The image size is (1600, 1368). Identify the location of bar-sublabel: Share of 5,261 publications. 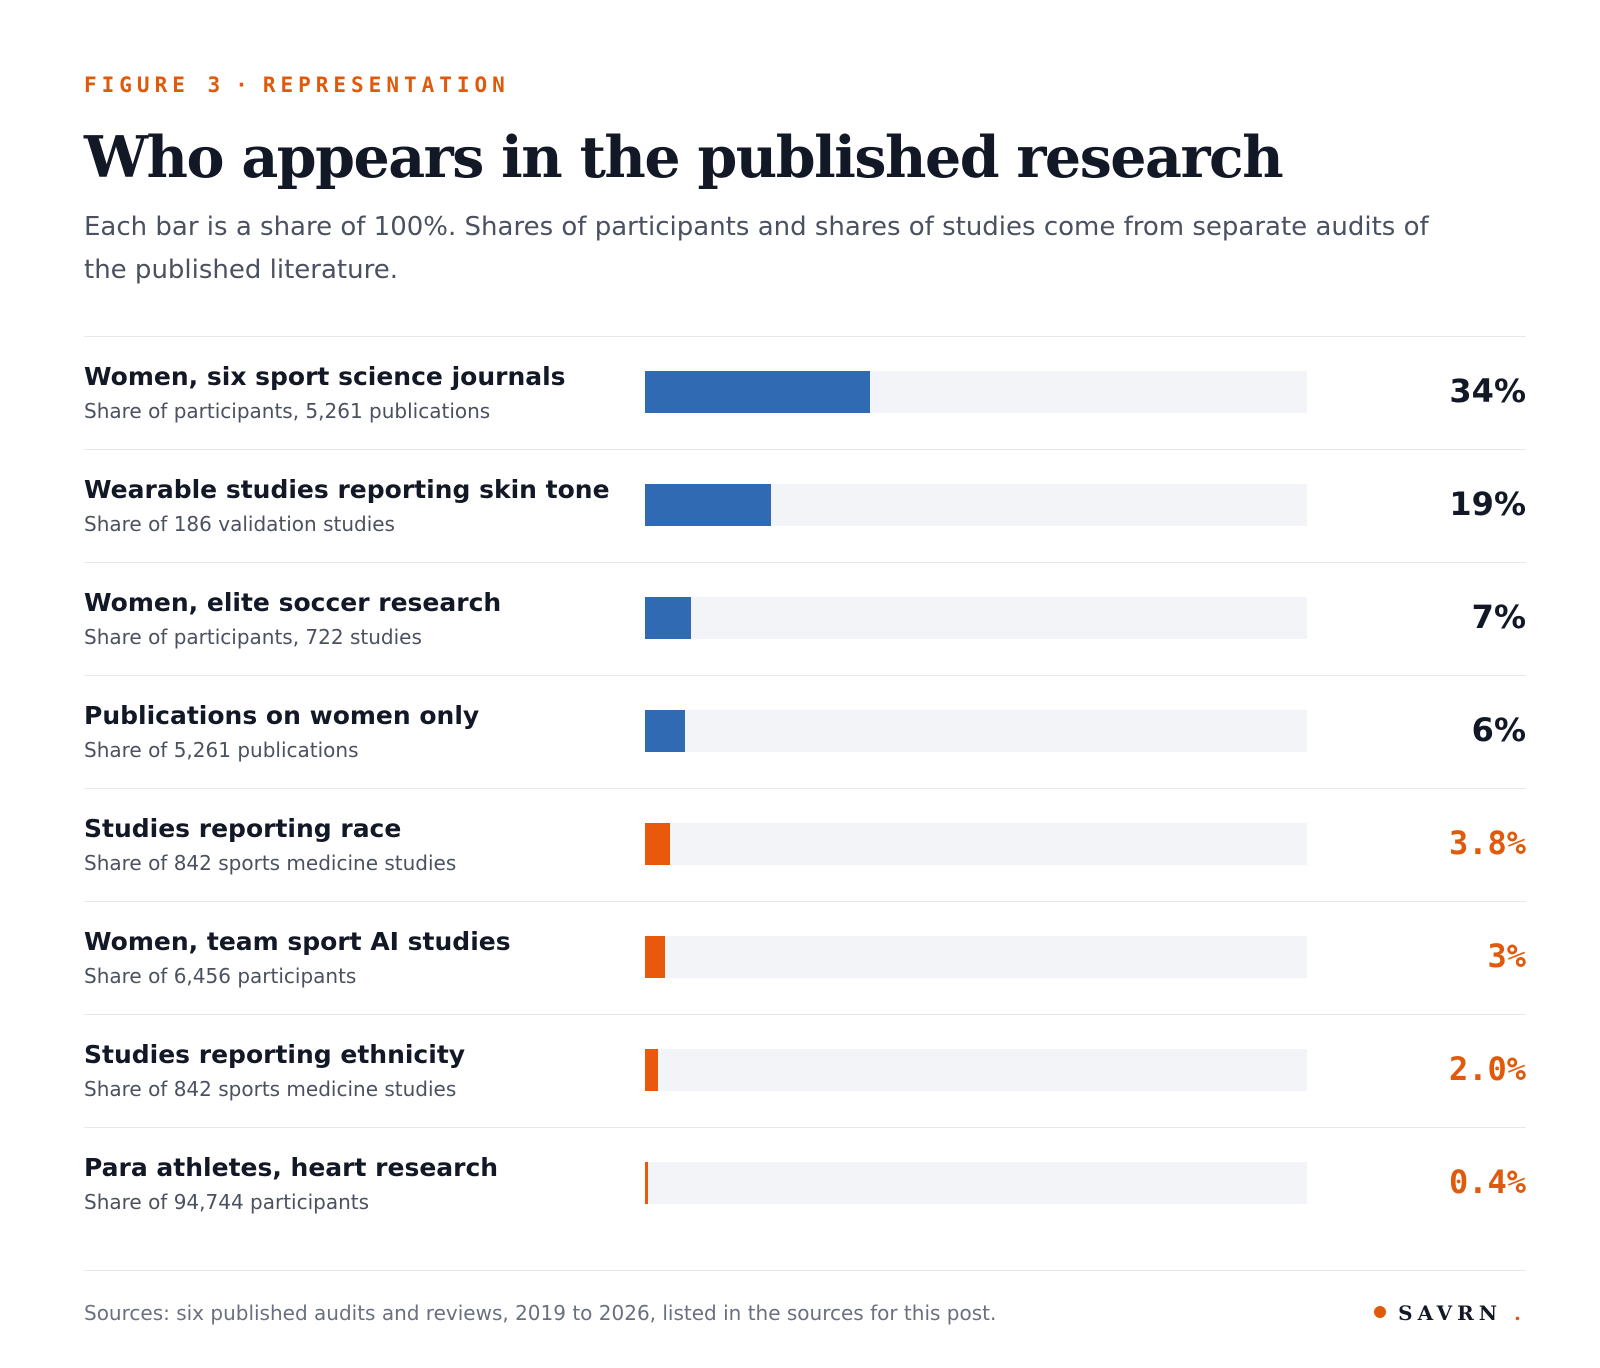
(221, 750).